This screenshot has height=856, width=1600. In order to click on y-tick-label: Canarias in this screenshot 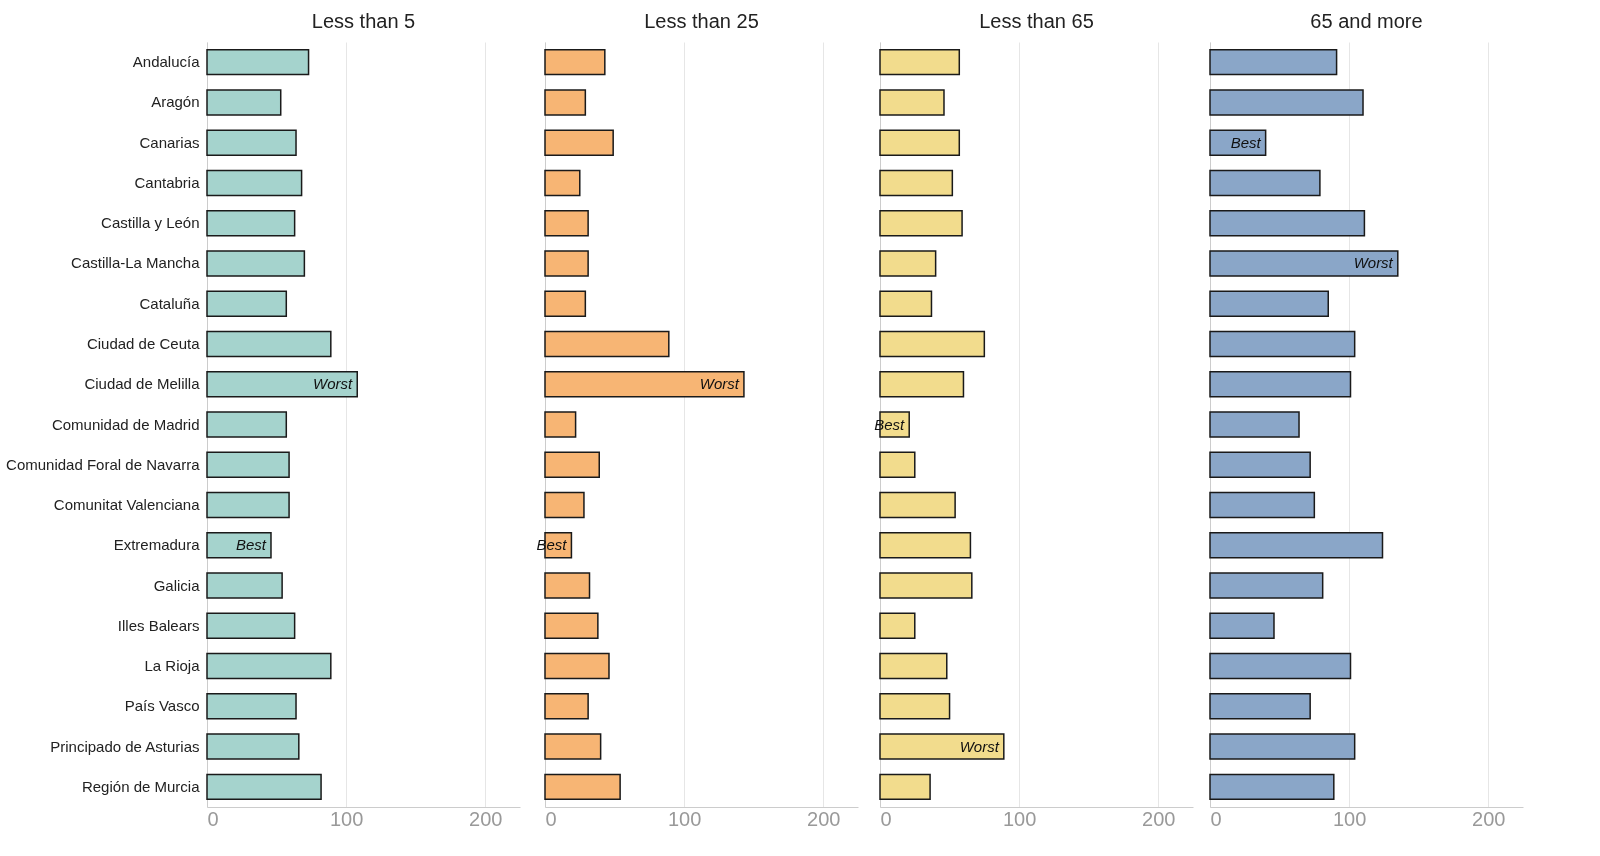, I will do `click(169, 142)`.